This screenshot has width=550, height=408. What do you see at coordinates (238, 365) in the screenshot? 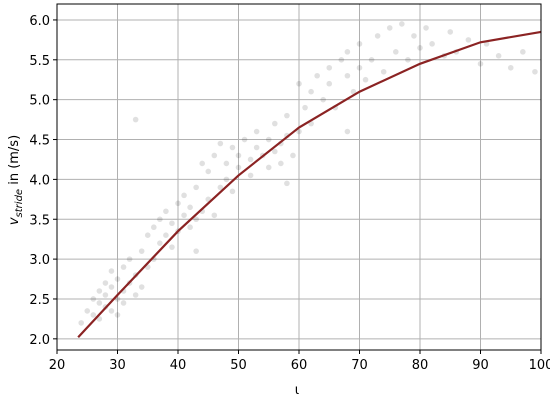
I see `x-tick-label: 50` at bounding box center [238, 365].